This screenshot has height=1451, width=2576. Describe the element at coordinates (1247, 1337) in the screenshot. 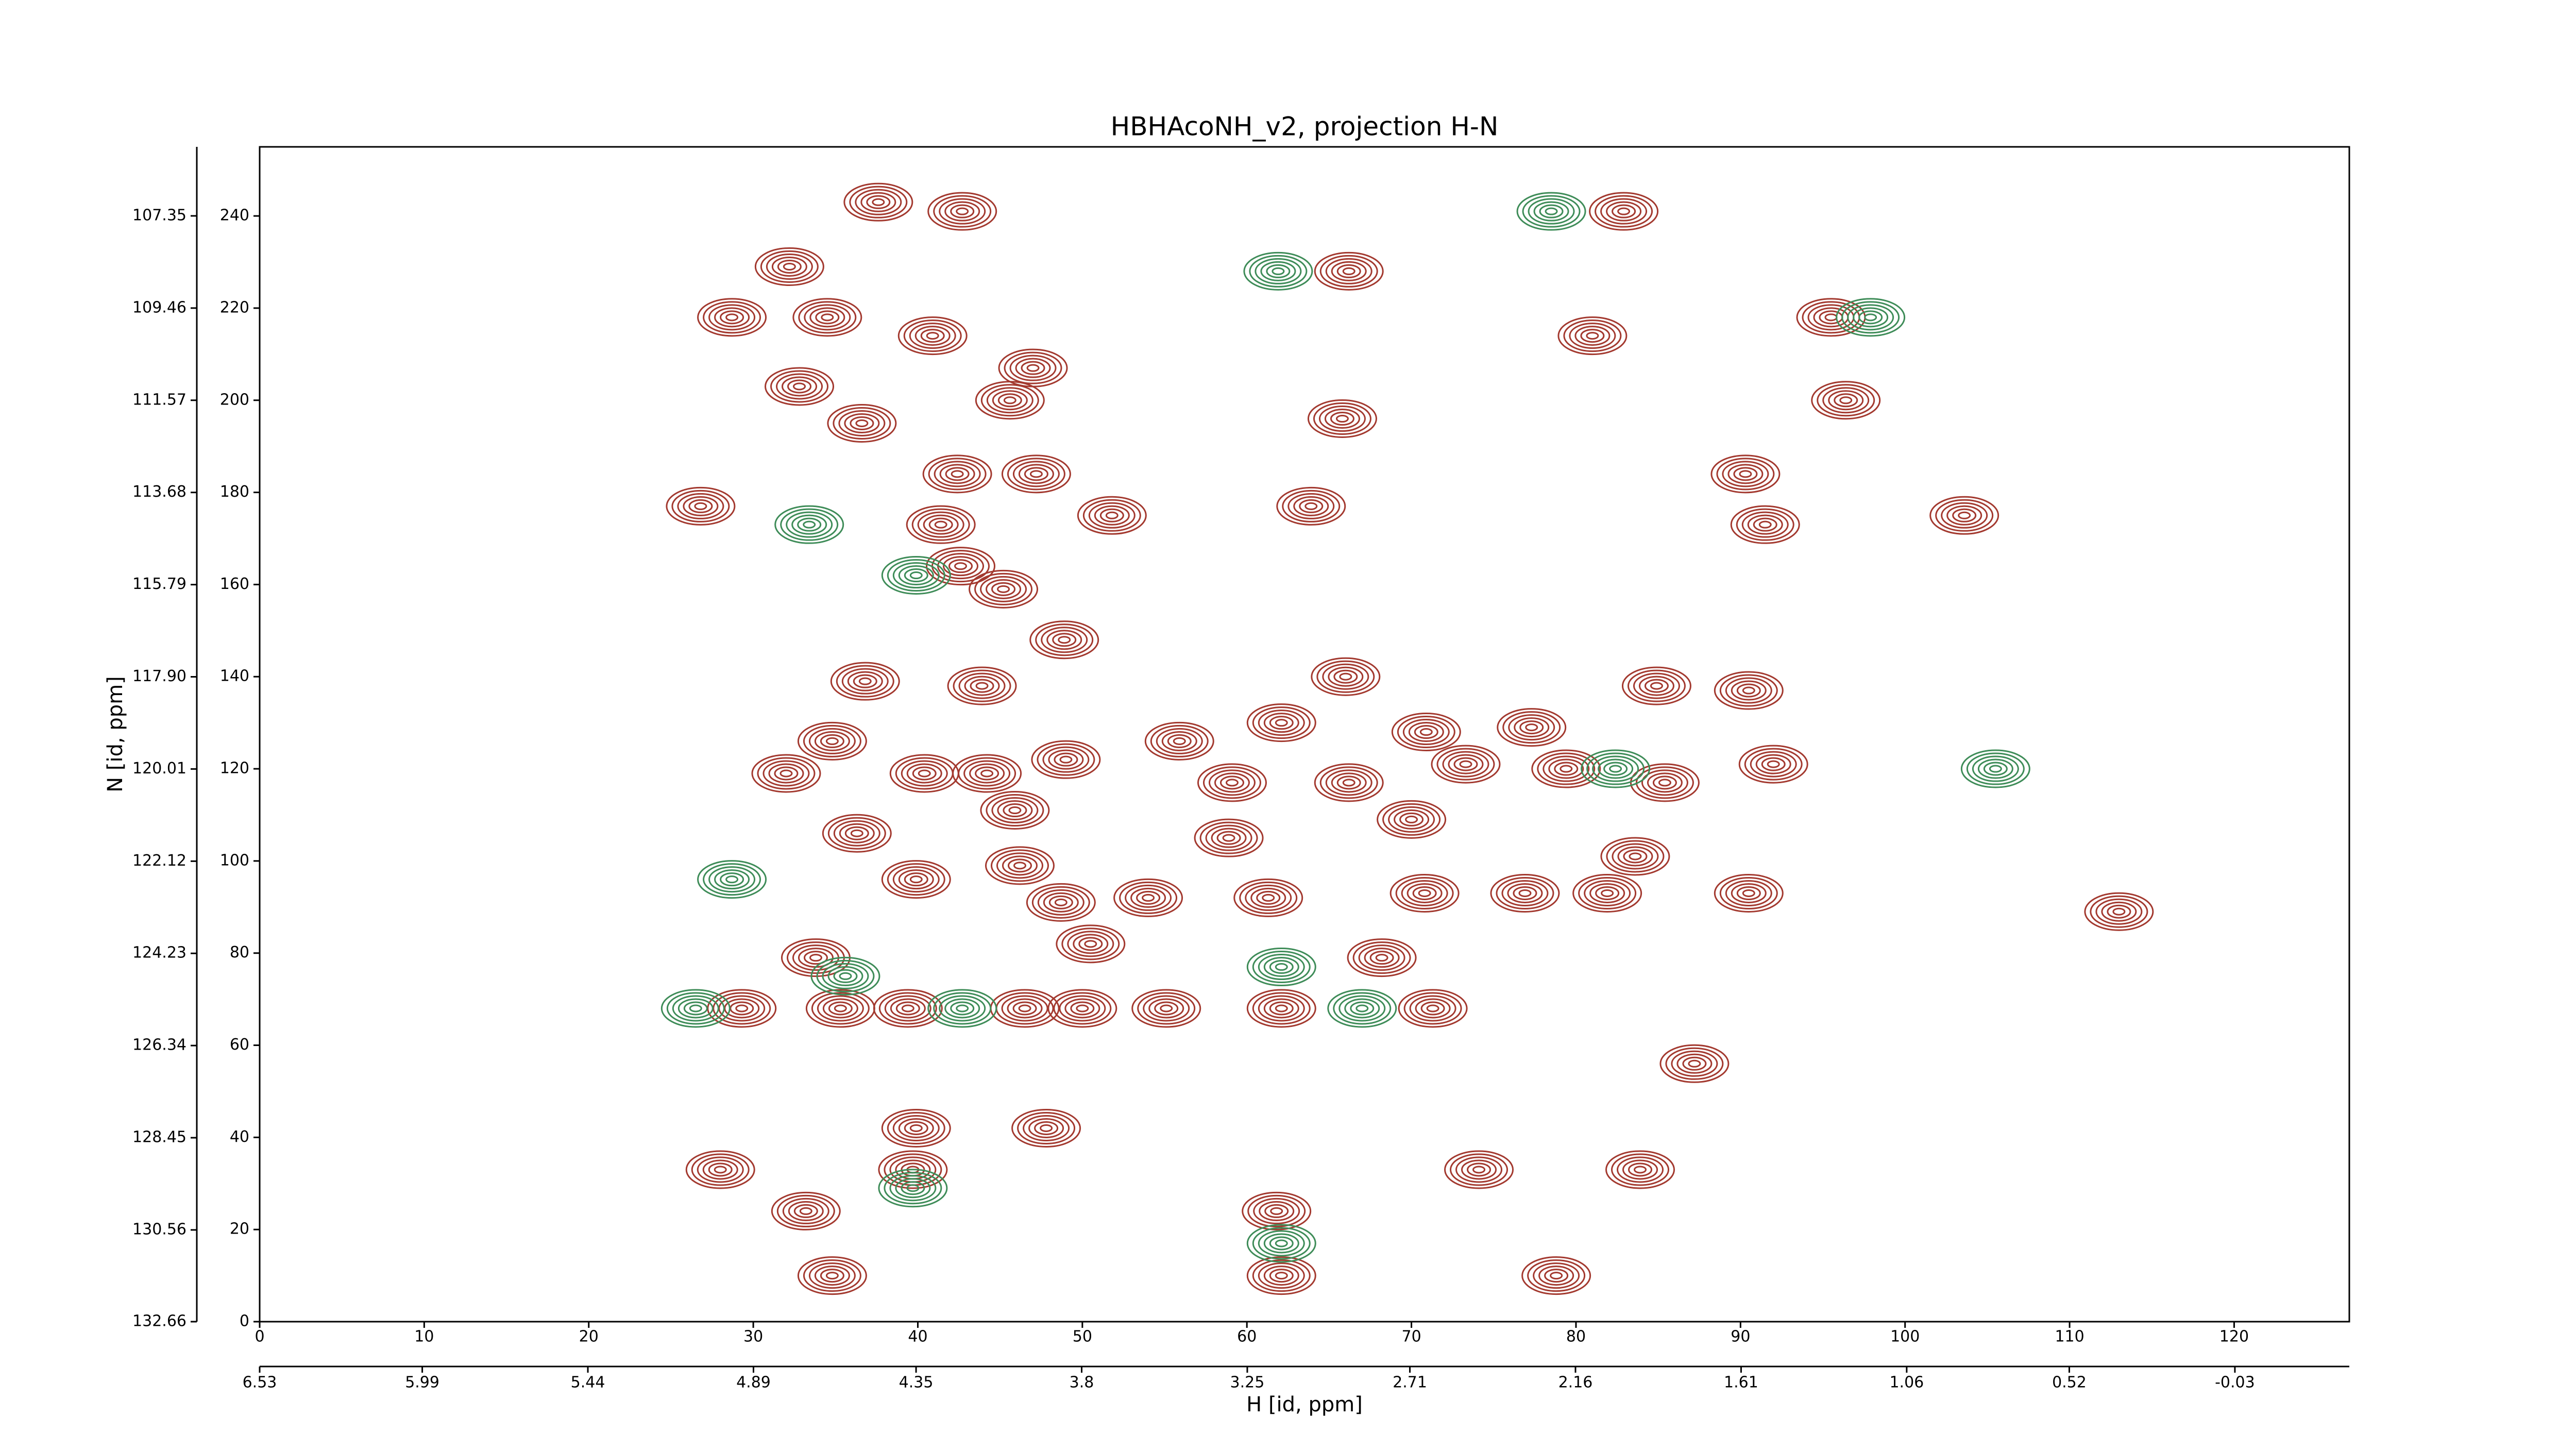

I see `x-tick-label: 60` at that location.